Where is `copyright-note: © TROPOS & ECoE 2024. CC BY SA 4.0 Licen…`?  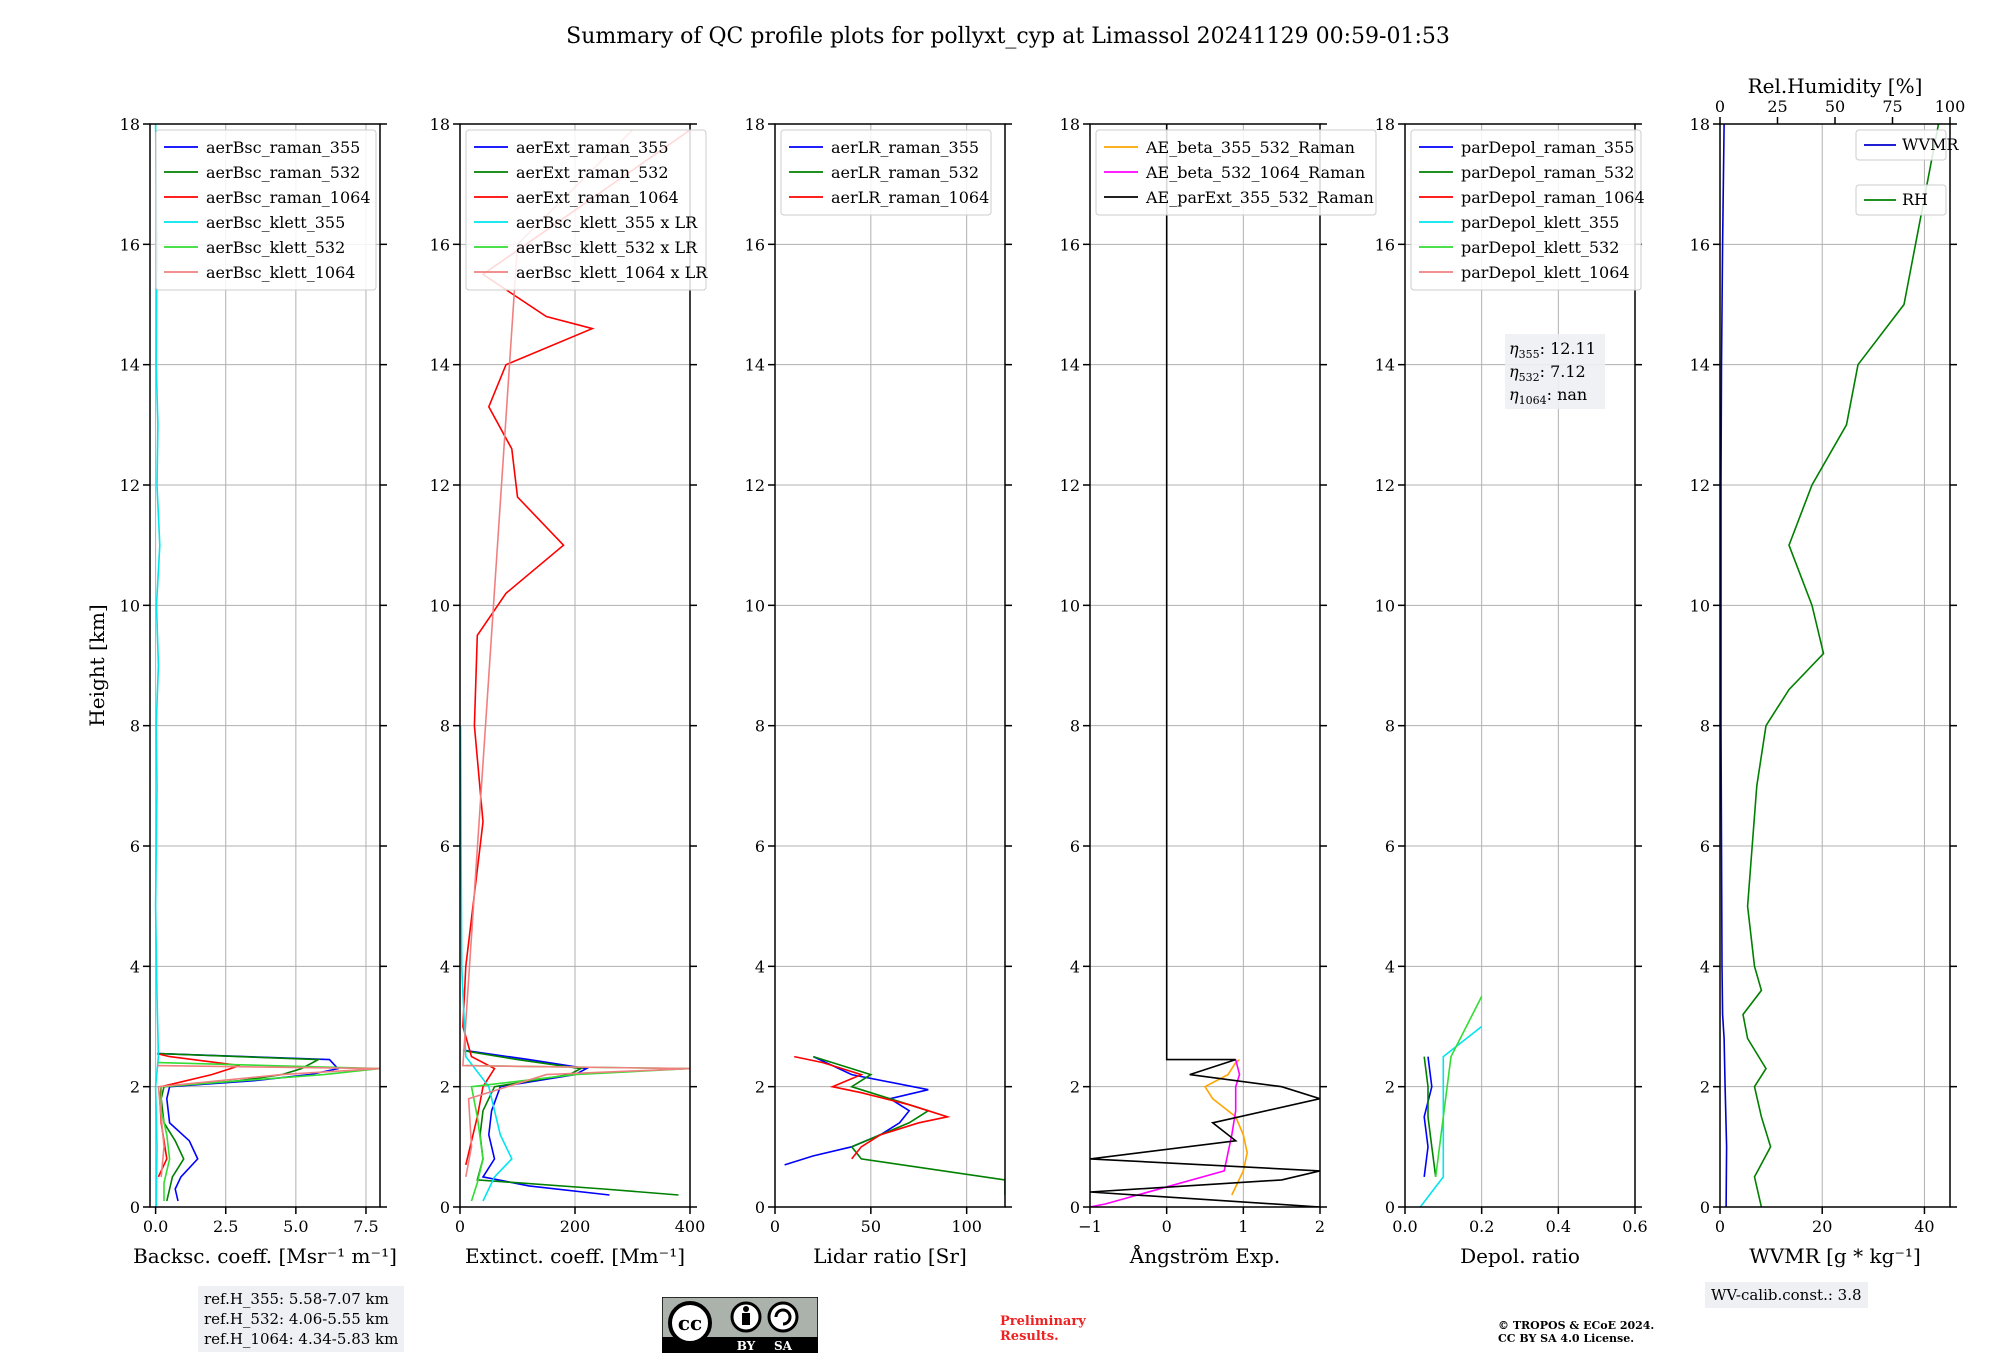
copyright-note: © TROPOS & ECoE 2024. CC BY SA 4.0 Licen… is located at coordinates (1608, 1332).